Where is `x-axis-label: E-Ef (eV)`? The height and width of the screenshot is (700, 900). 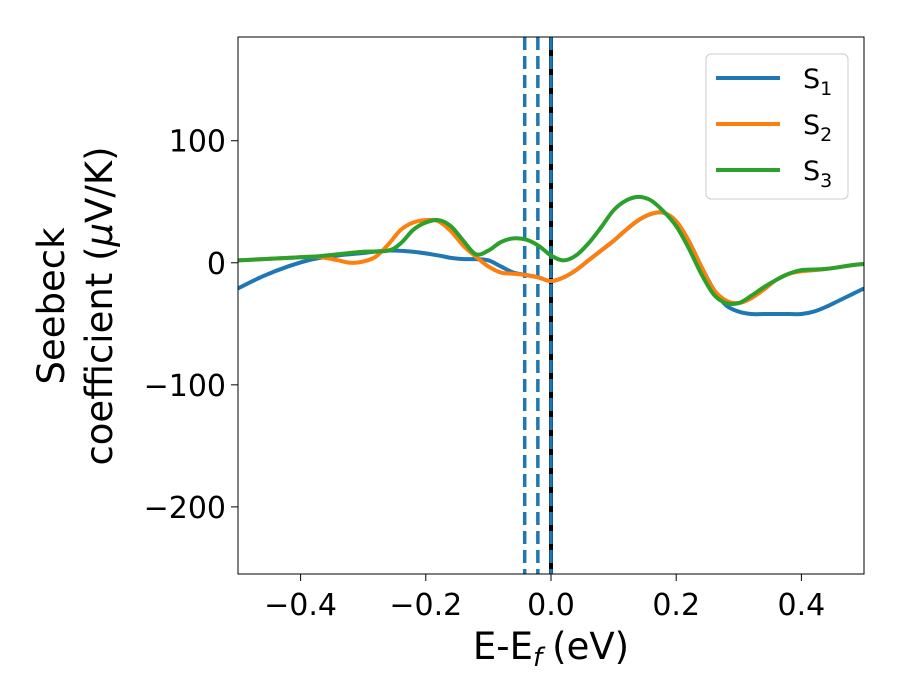 x-axis-label: E-Ef (eV) is located at coordinates (551, 649).